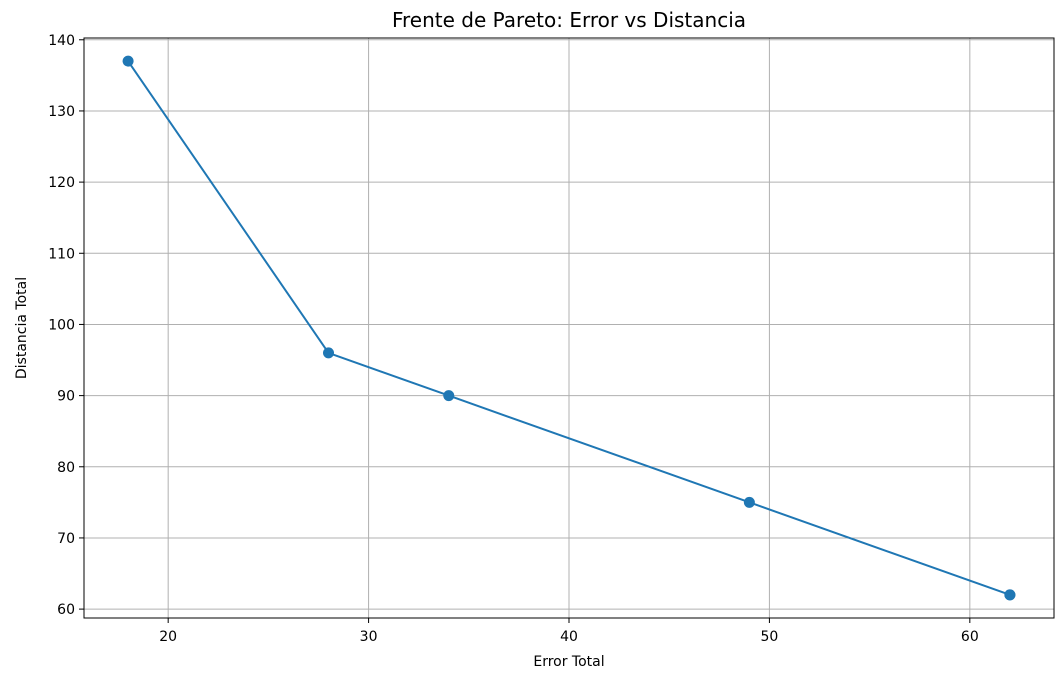 The image size is (1062, 685). What do you see at coordinates (61, 254) in the screenshot?
I see `y-tick-label: 110` at bounding box center [61, 254].